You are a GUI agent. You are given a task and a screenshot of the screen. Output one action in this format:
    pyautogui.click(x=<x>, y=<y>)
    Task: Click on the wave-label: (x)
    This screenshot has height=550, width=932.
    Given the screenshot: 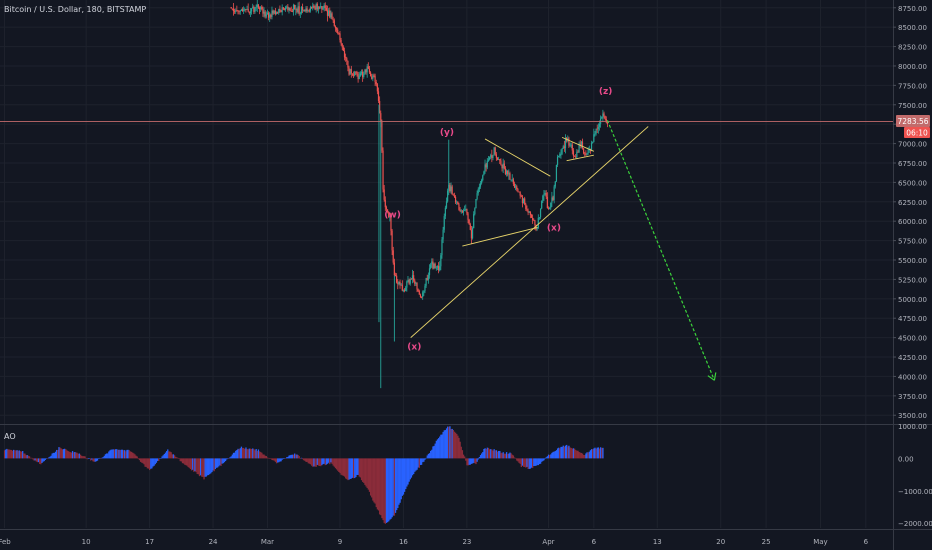 What is the action you would take?
    pyautogui.click(x=414, y=347)
    